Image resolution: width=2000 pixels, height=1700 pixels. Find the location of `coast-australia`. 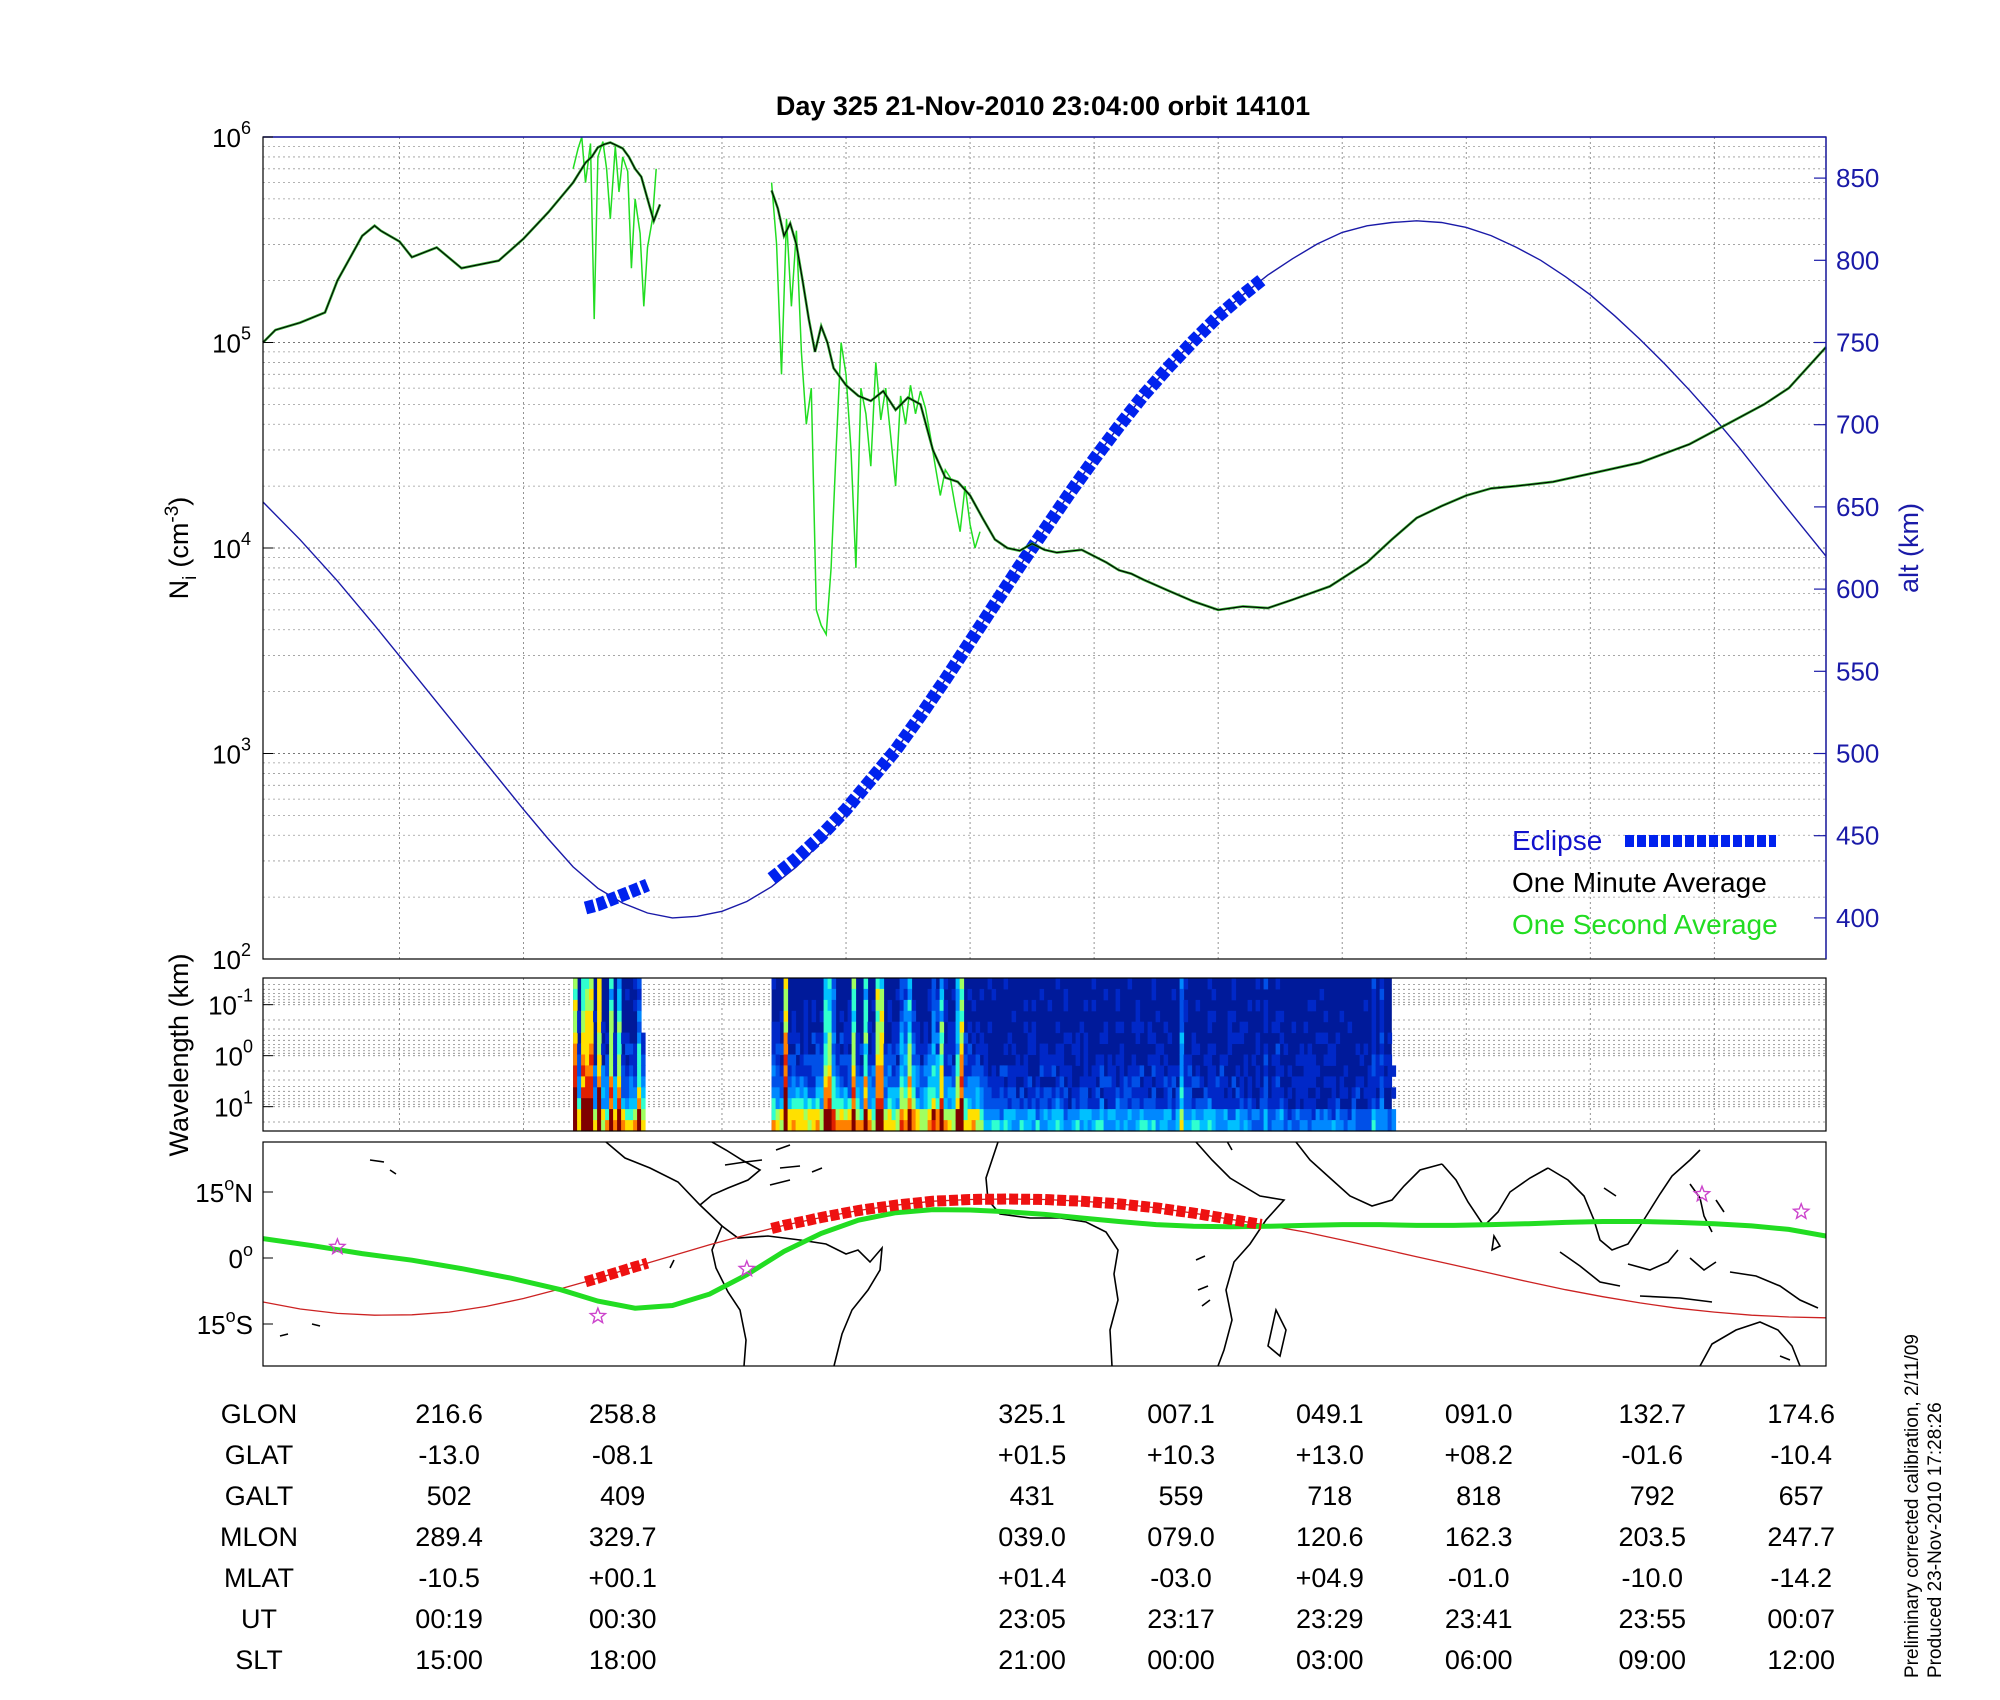

coast-australia is located at coordinates (1750, 1343).